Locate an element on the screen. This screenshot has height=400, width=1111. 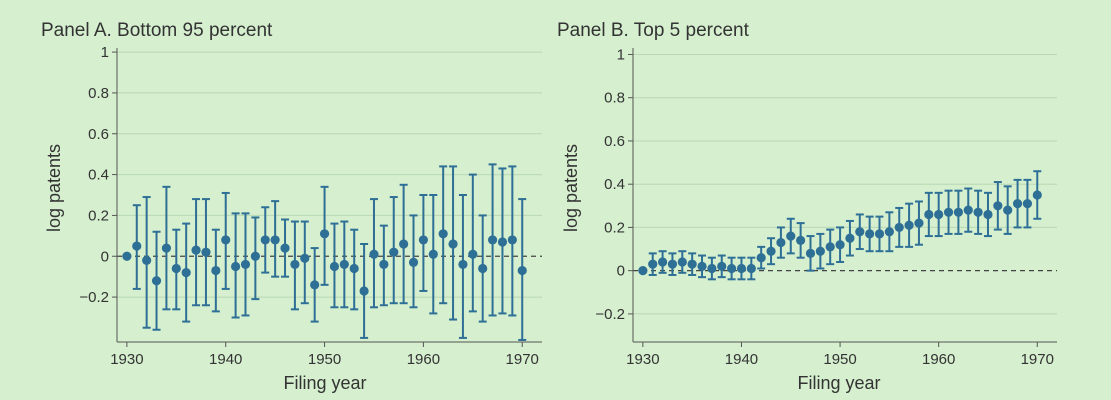
panel-b-y-tick-label: 0.8 is located at coordinates (614, 98).